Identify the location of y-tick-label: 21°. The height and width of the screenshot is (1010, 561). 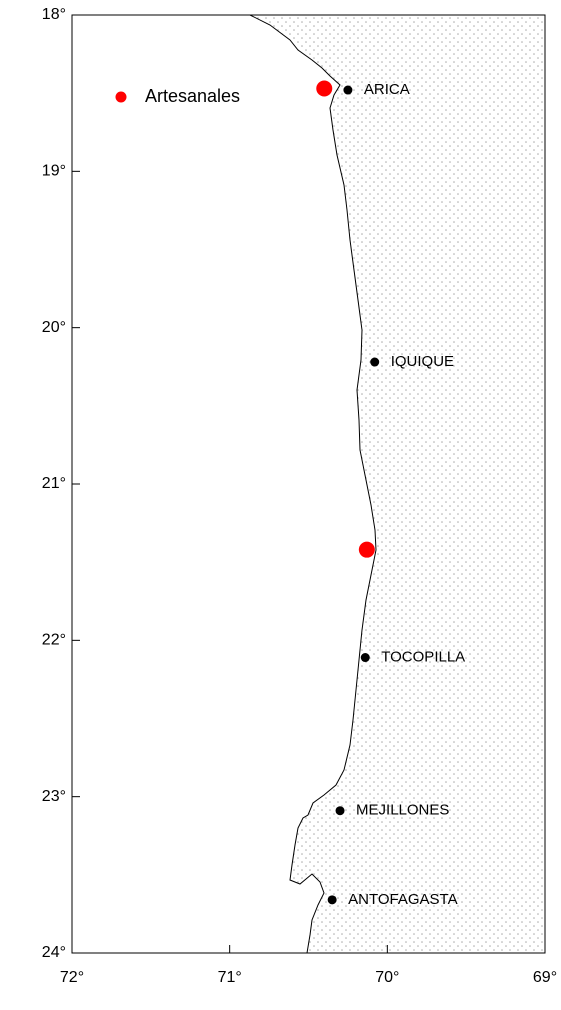
(54, 483).